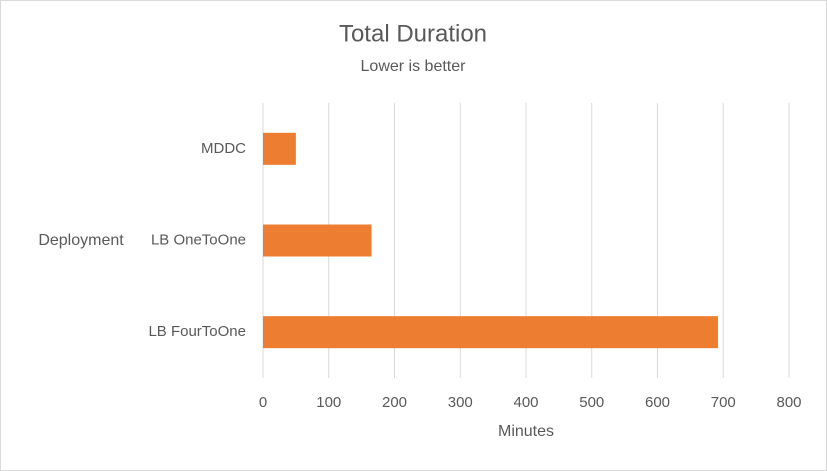  Describe the element at coordinates (328, 402) in the screenshot. I see `x-tick-label: 100` at that location.